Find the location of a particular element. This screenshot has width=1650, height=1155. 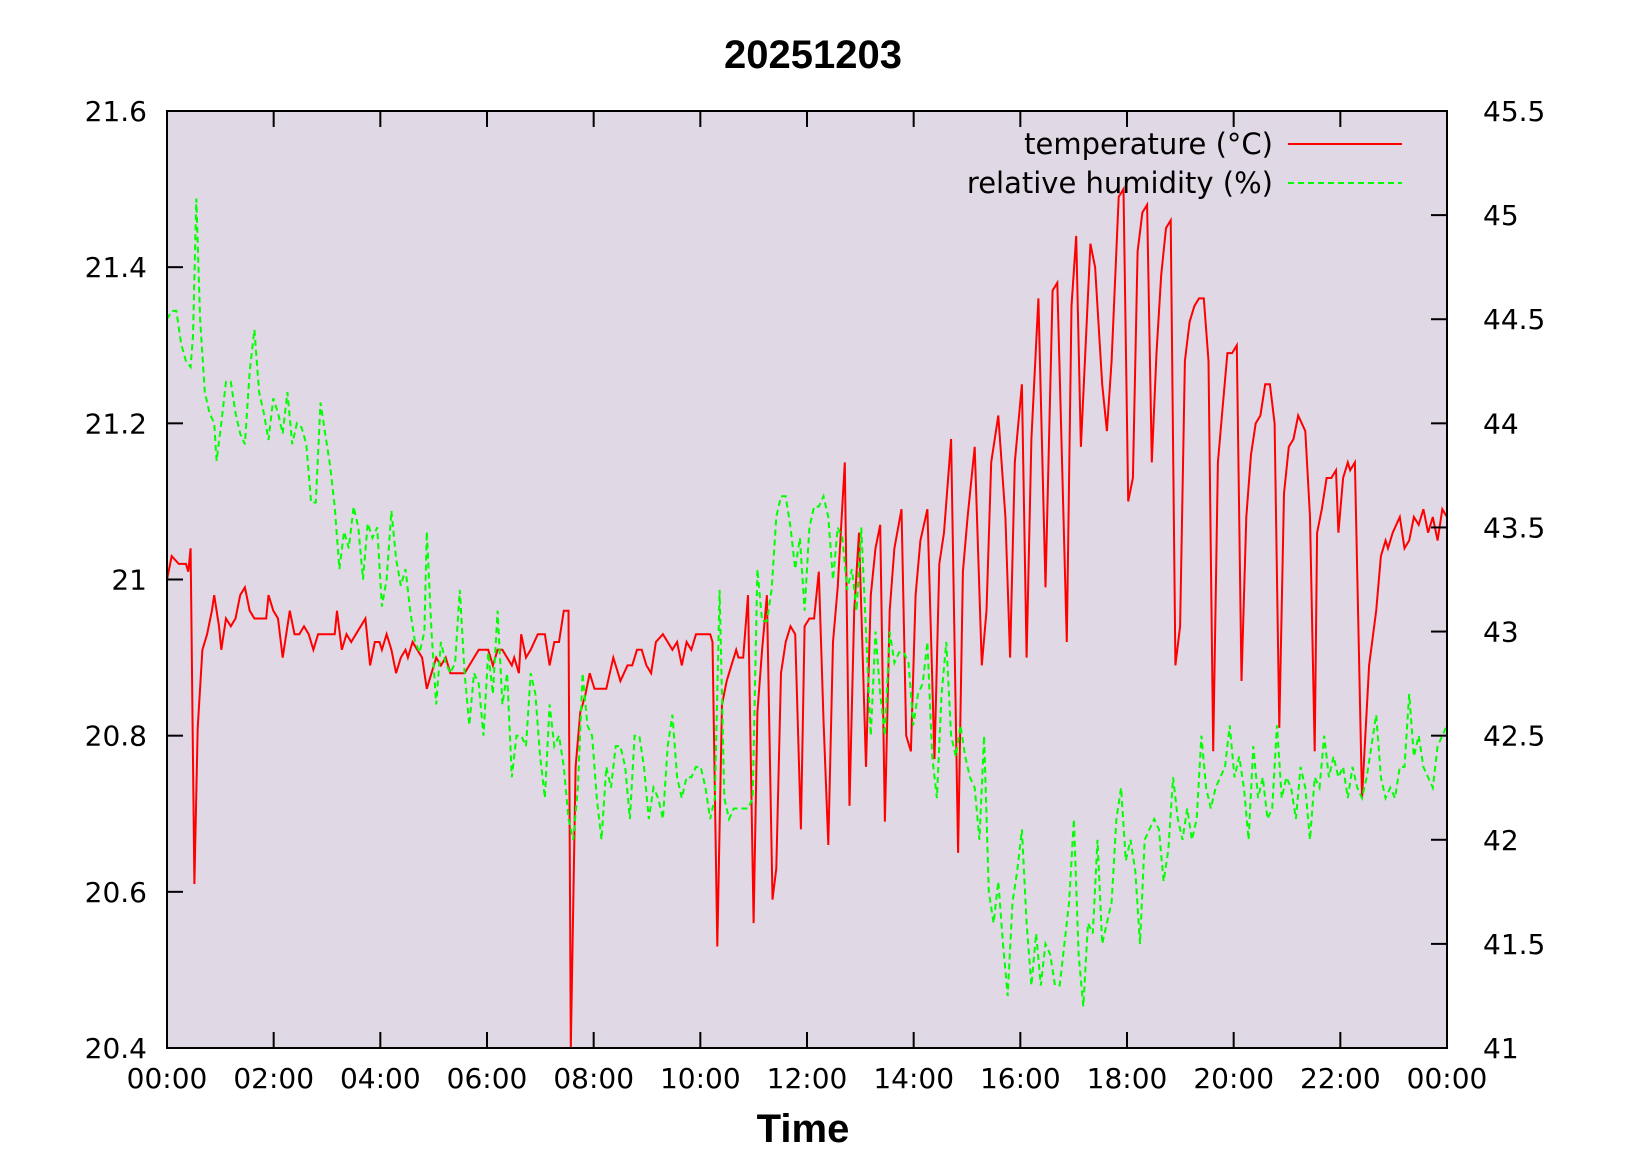

x-tick-label: 20:00 is located at coordinates (1233, 1078).